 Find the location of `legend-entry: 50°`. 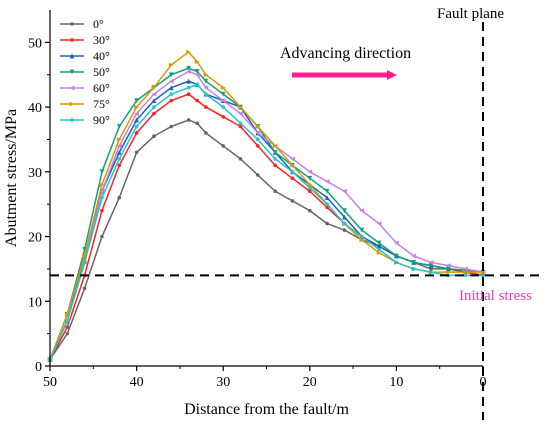

legend-entry: 50° is located at coordinates (85, 72).